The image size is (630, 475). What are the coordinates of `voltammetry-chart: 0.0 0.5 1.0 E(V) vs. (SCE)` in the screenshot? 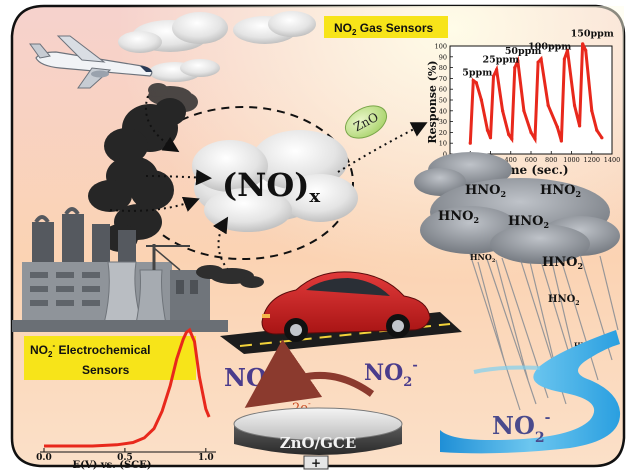 It's located at (126, 399).